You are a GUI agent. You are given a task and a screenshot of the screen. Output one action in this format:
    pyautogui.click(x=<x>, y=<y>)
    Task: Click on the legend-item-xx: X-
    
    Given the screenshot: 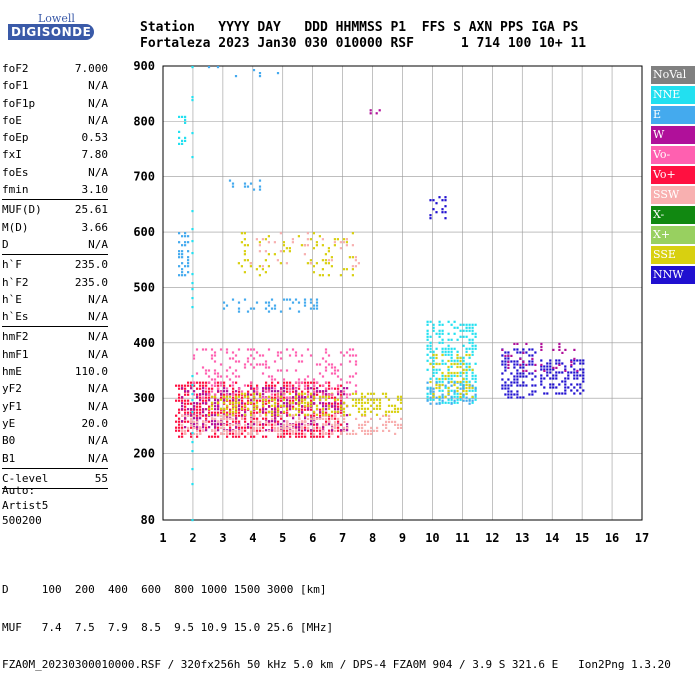 What is the action you would take?
    pyautogui.click(x=673, y=215)
    